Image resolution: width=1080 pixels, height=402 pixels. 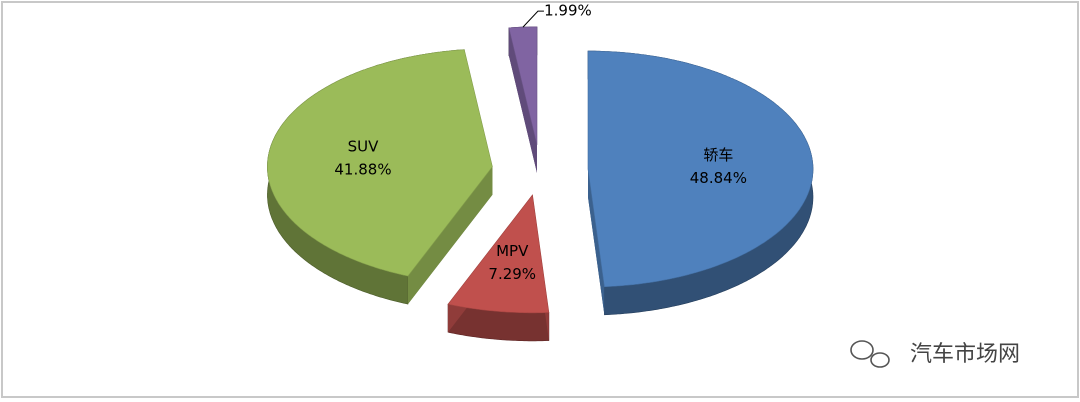 I want to click on value-label: 7.29%, so click(x=512, y=274).